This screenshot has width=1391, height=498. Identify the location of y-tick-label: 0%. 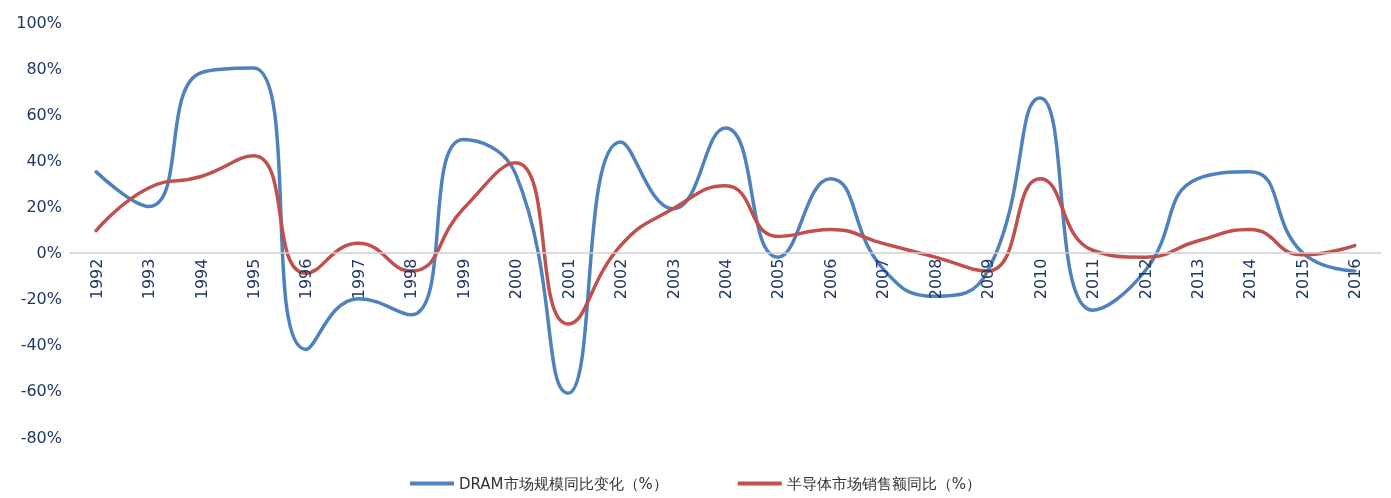
(49, 253).